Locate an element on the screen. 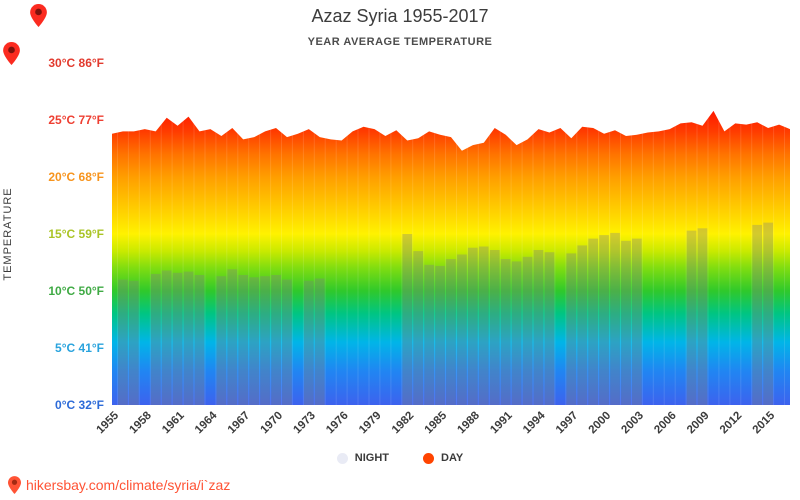 The height and width of the screenshot is (500, 800). x-tick: 1988 is located at coordinates (468, 422).